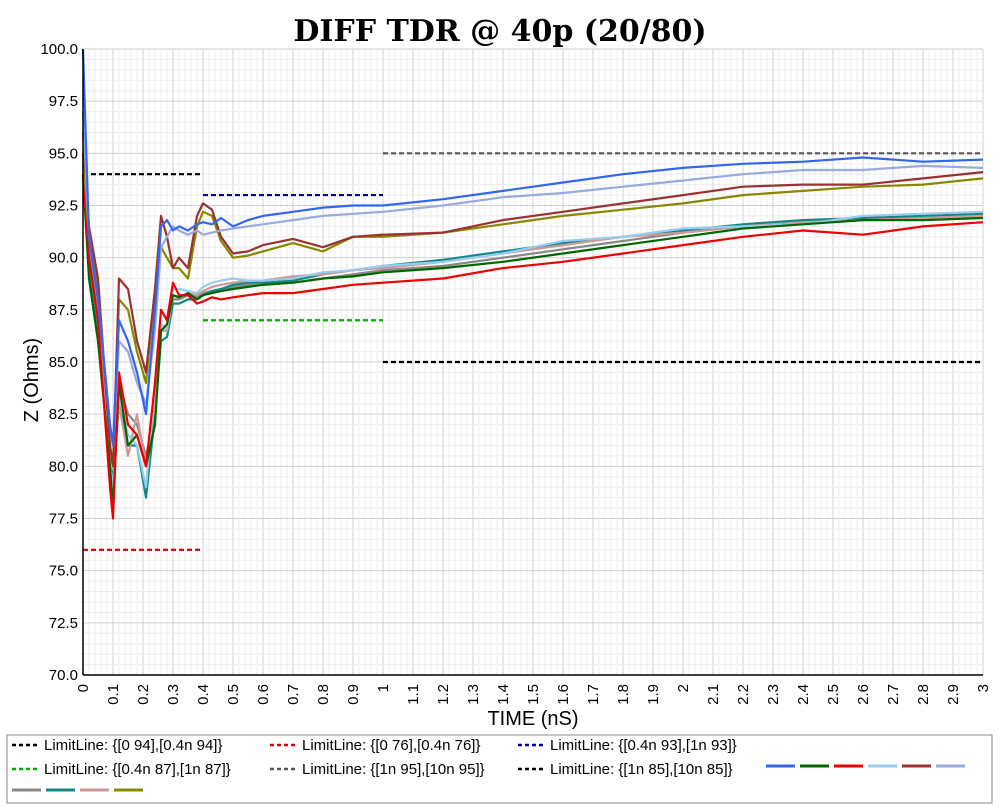 Image resolution: width=1000 pixels, height=807 pixels. Describe the element at coordinates (203, 694) in the screenshot. I see `x-tick-label: 0.4` at that location.